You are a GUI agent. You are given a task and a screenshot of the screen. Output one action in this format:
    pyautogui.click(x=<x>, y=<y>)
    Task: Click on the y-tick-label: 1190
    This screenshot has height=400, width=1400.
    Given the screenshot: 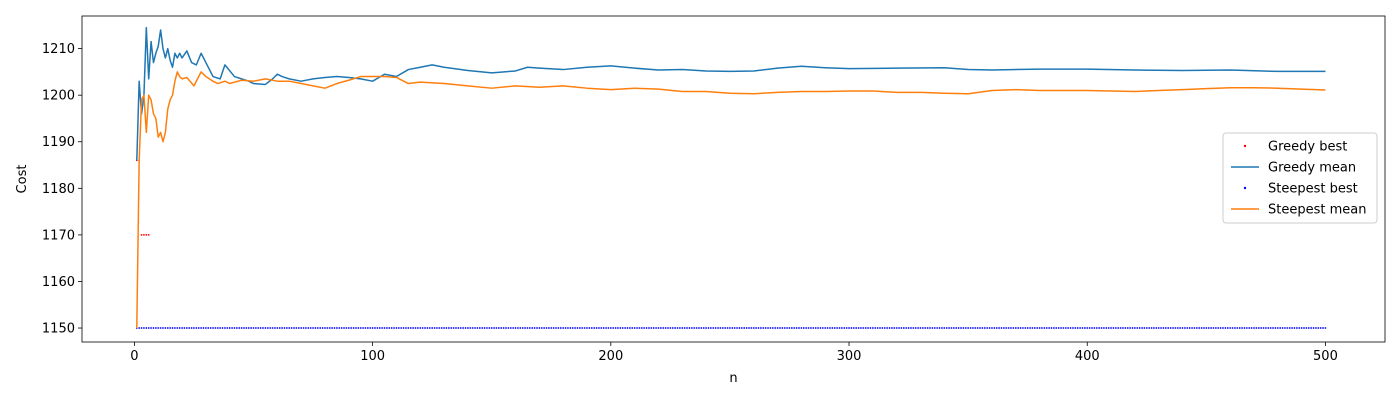 What is the action you would take?
    pyautogui.click(x=58, y=142)
    